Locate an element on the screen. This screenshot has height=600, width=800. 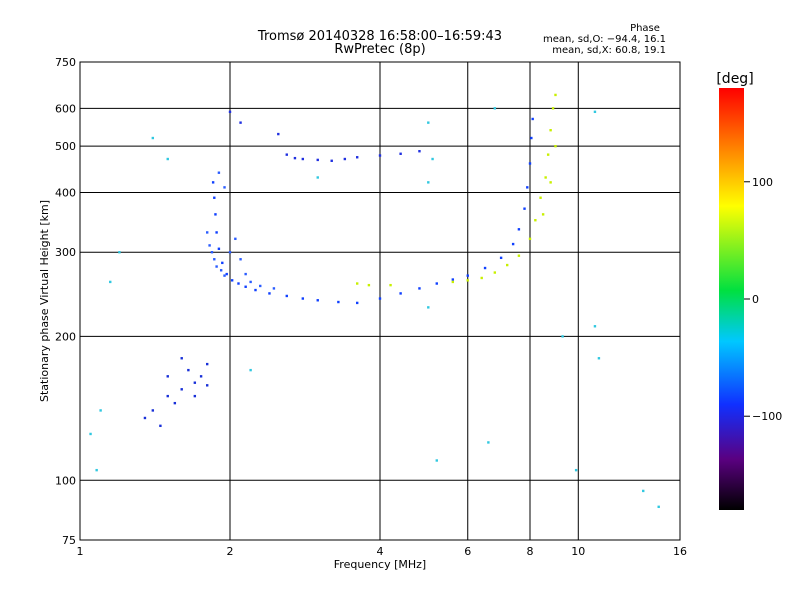
x-tick-label: 8 is located at coordinates (530, 551).